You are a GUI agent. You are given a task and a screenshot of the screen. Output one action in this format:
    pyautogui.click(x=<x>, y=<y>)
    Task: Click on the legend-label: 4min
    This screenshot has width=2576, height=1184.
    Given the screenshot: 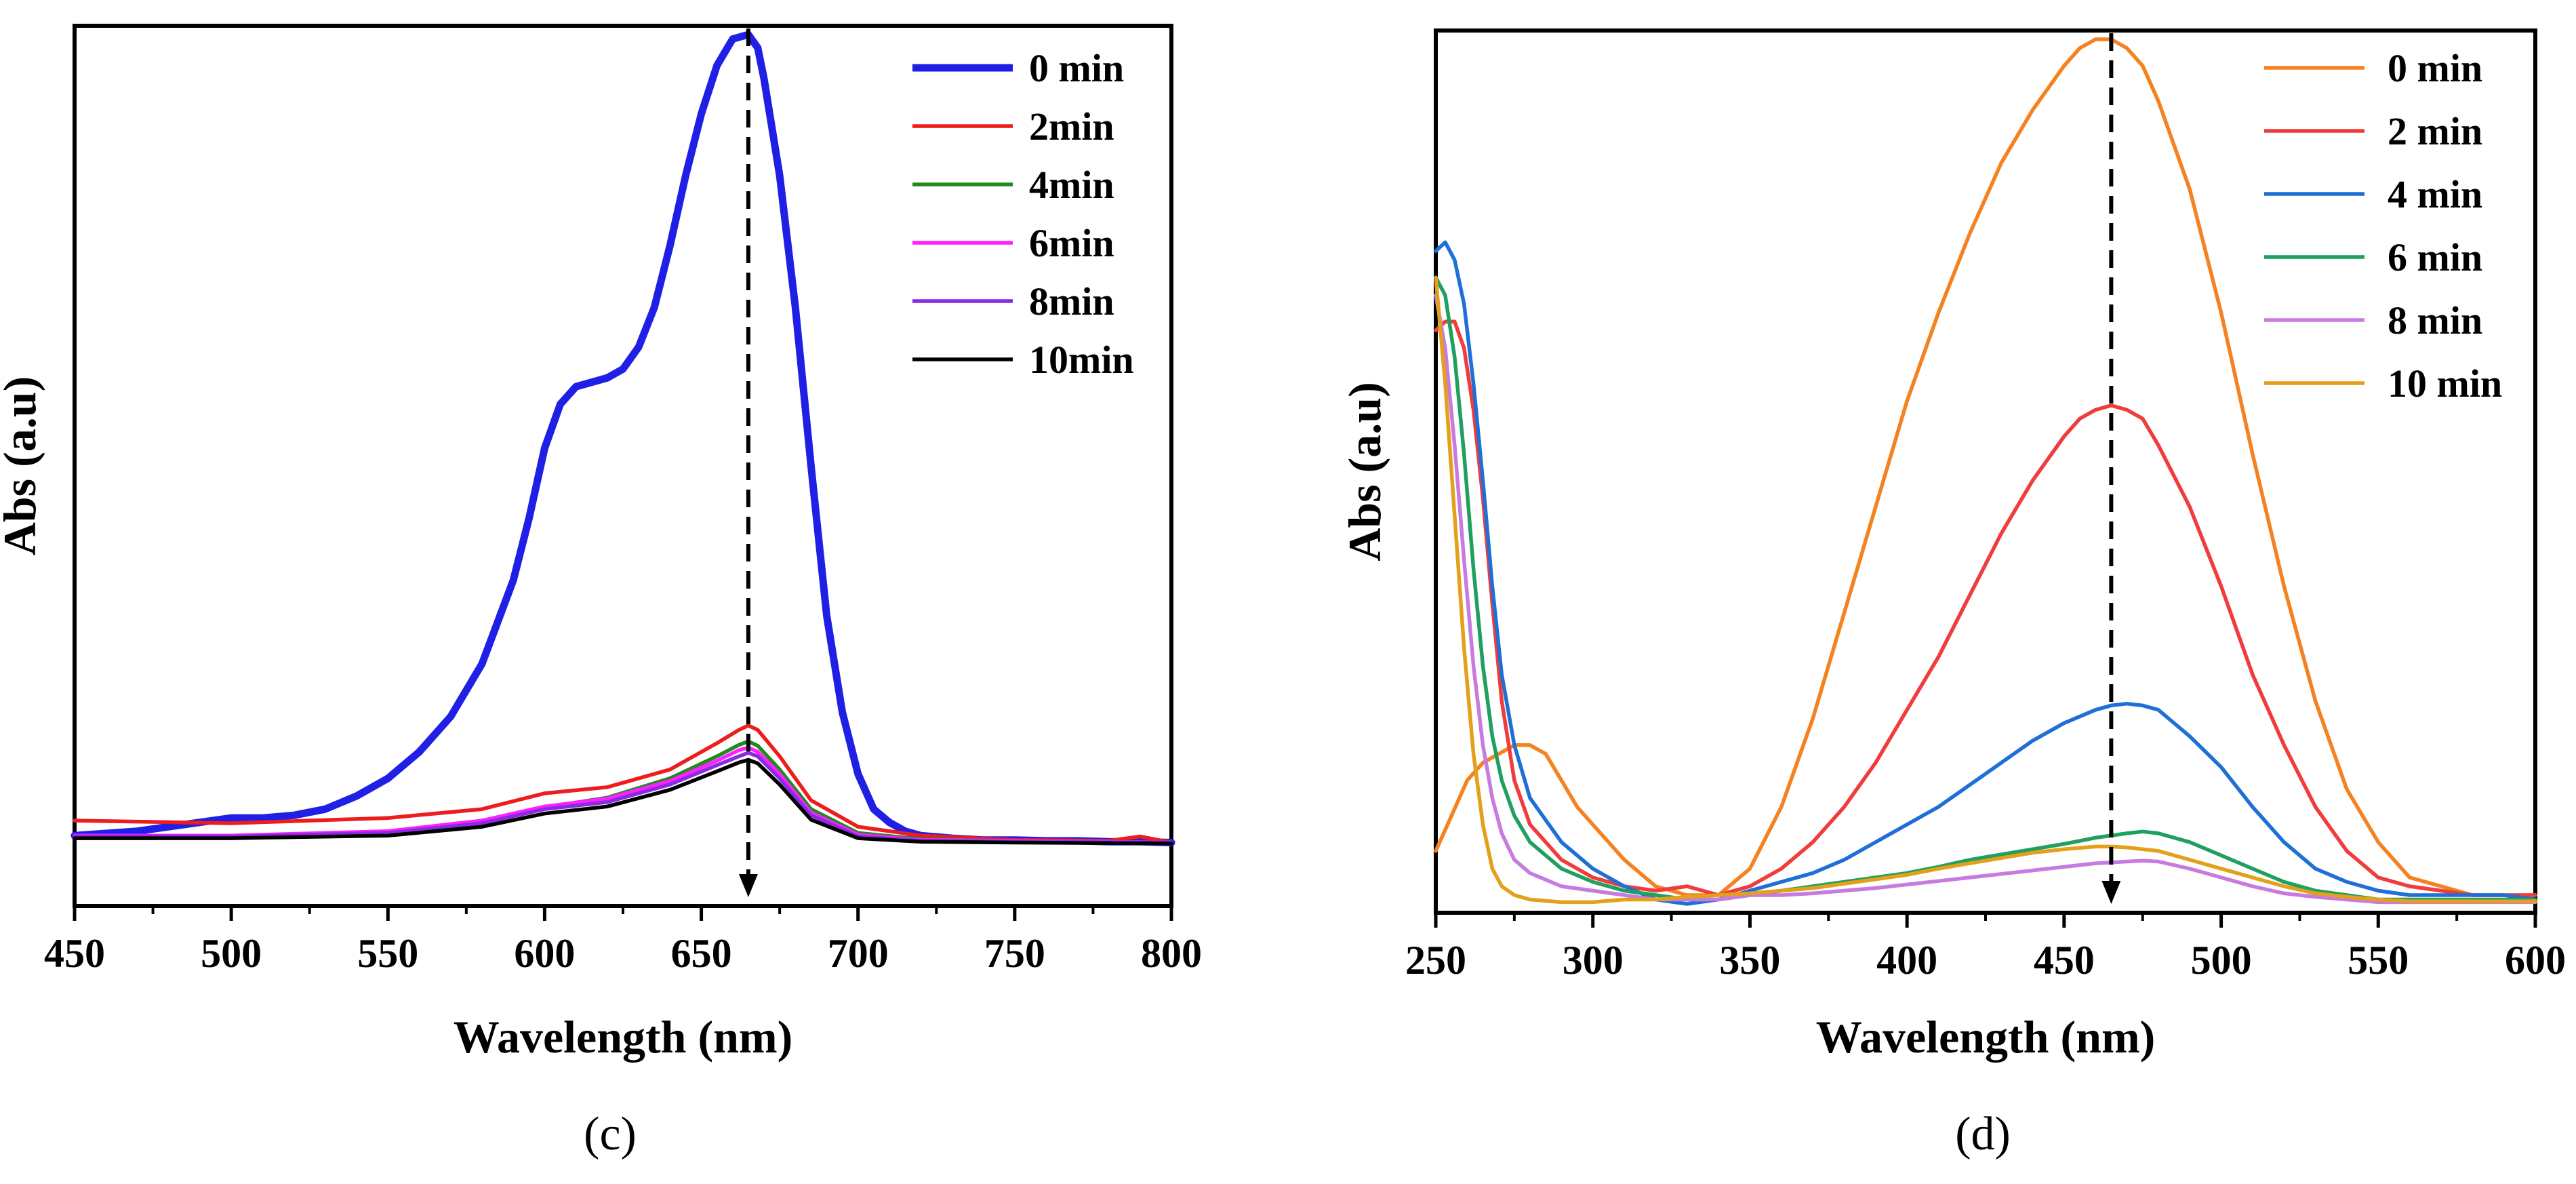 What is the action you would take?
    pyautogui.click(x=1071, y=185)
    